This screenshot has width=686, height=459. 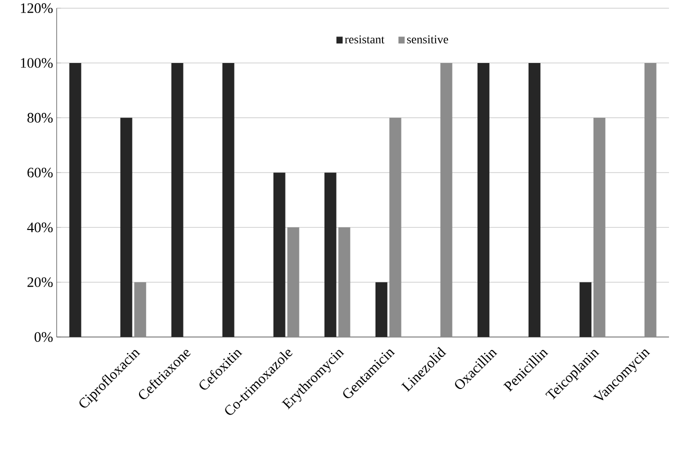 I want to click on y-tick-label: 20%, so click(x=40, y=282).